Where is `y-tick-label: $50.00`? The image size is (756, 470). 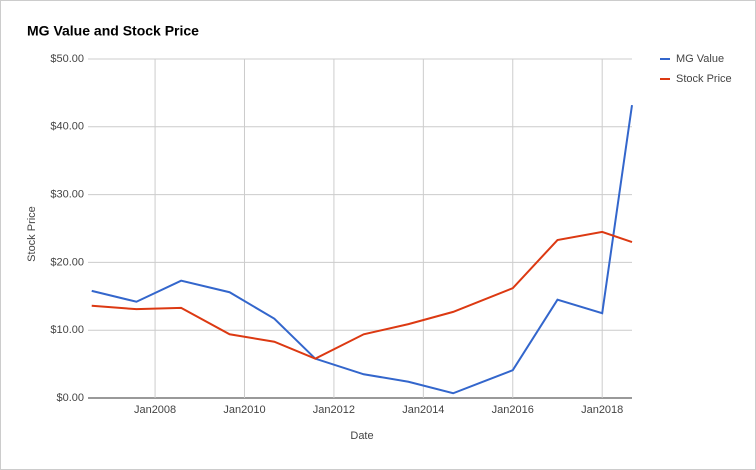
y-tick-label: $50.00 is located at coordinates (67, 59).